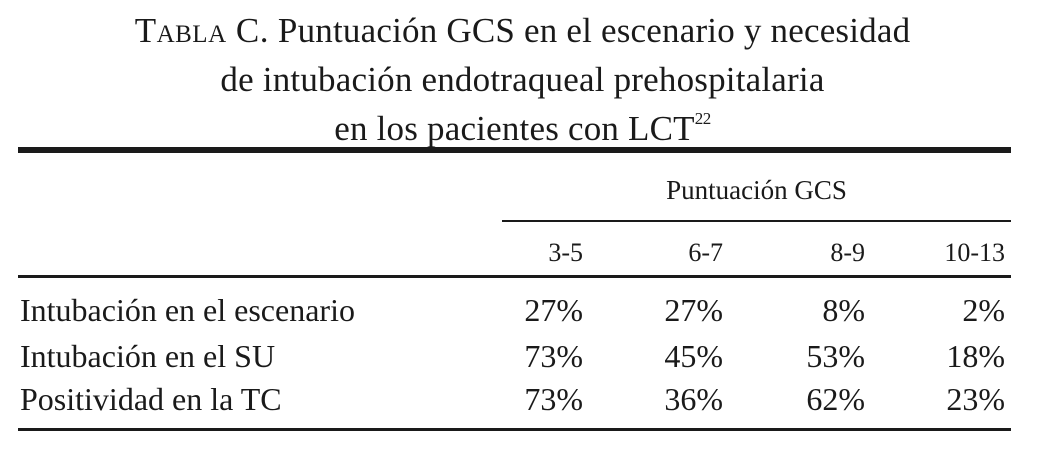  What do you see at coordinates (693, 356) in the screenshot?
I see `table-cell: 45%` at bounding box center [693, 356].